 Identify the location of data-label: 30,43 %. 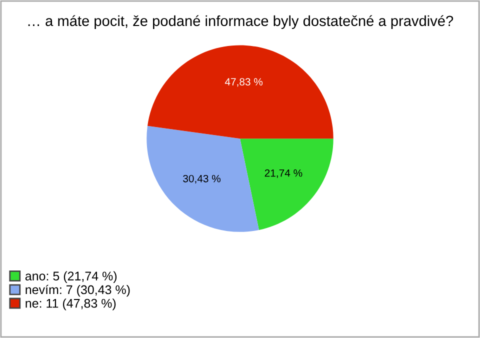
(202, 179).